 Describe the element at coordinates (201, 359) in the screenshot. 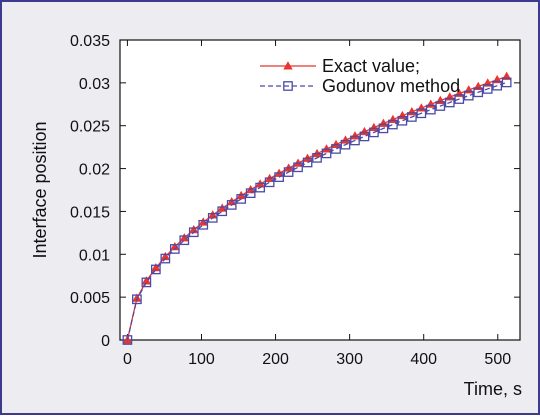

I see `x-tick-label: 100` at that location.